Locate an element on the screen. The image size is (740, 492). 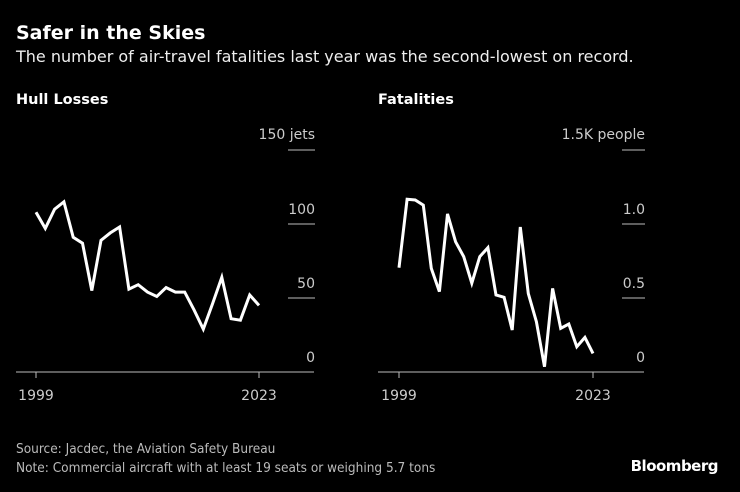
ytick-label: 100 is located at coordinates (301, 210).